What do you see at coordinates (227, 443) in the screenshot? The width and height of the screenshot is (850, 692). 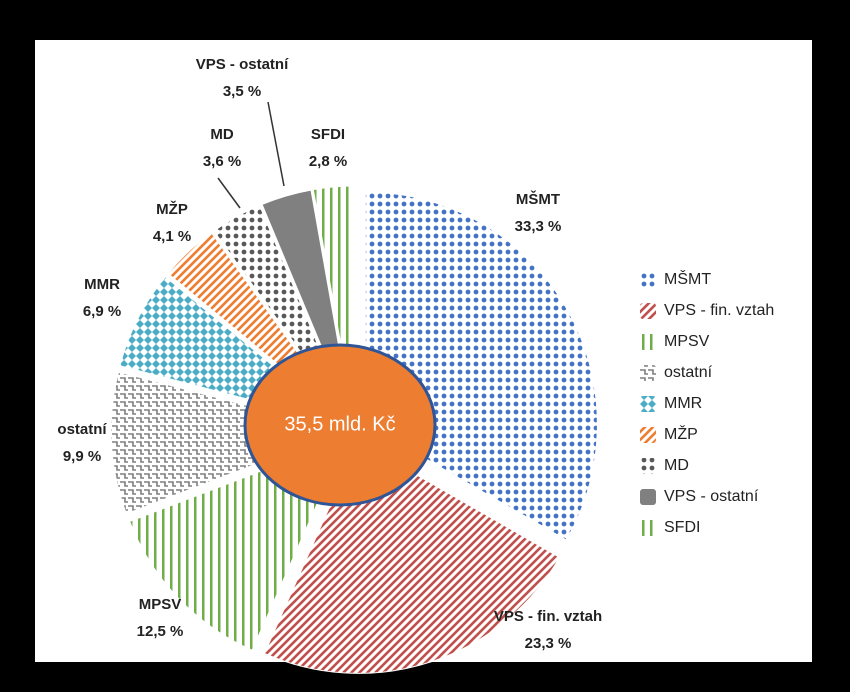 I see `pie-slice` at bounding box center [227, 443].